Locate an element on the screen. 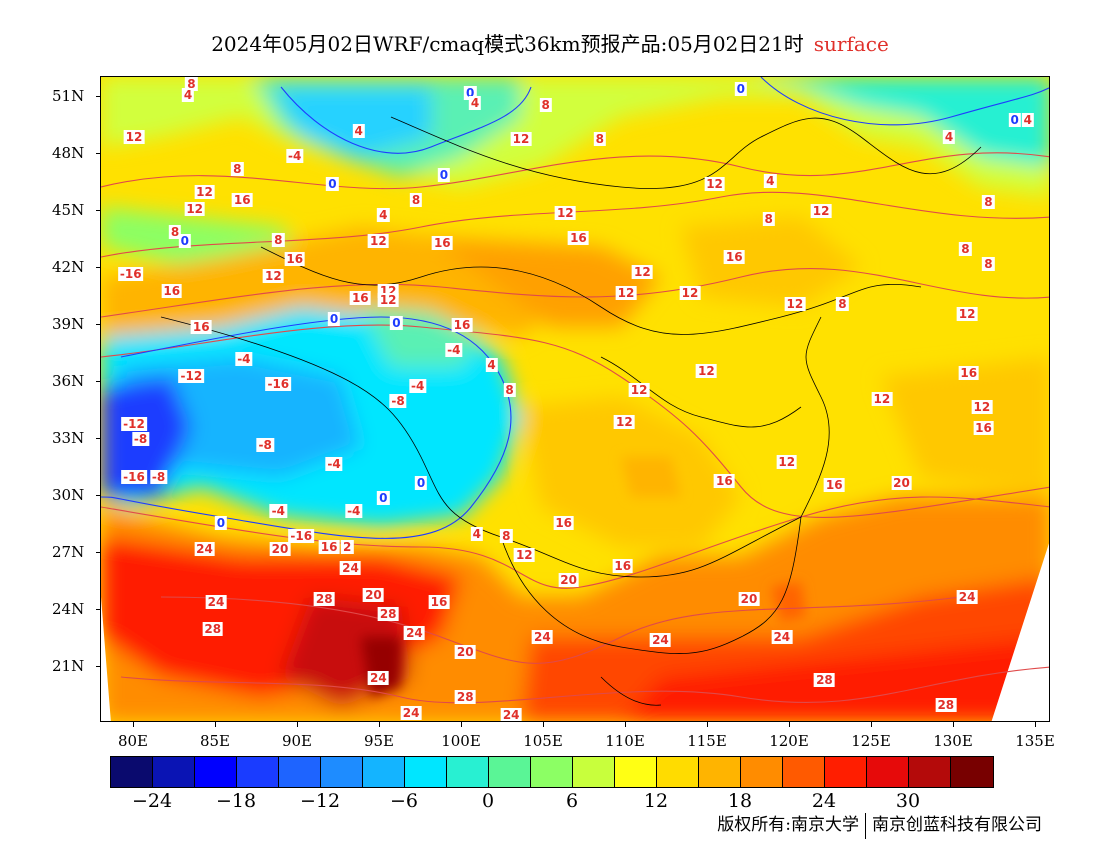  contour-label: 20 is located at coordinates (280, 549).